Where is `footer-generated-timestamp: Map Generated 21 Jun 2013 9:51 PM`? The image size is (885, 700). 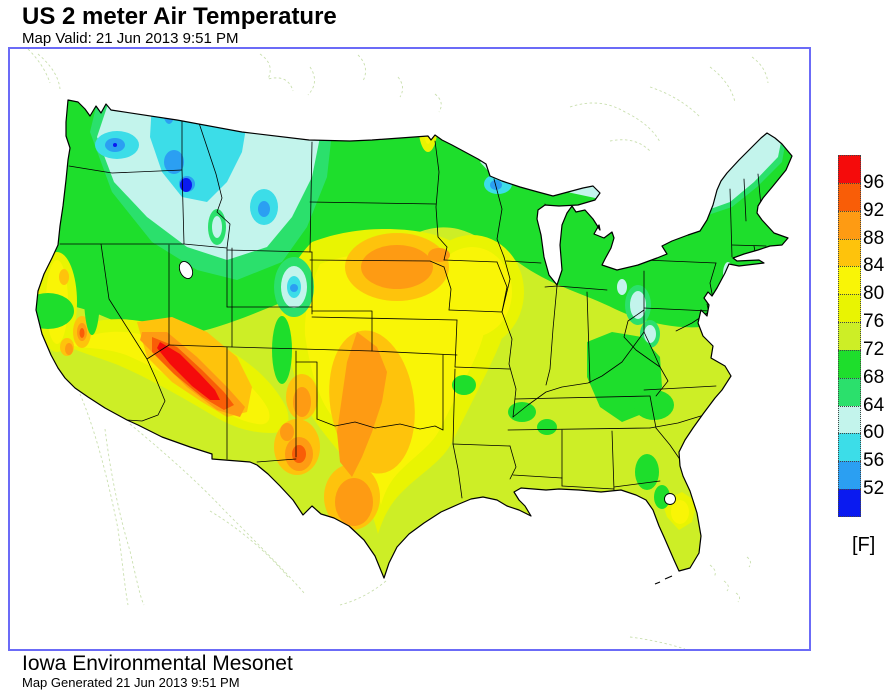 footer-generated-timestamp: Map Generated 21 Jun 2013 9:51 PM is located at coordinates (131, 682).